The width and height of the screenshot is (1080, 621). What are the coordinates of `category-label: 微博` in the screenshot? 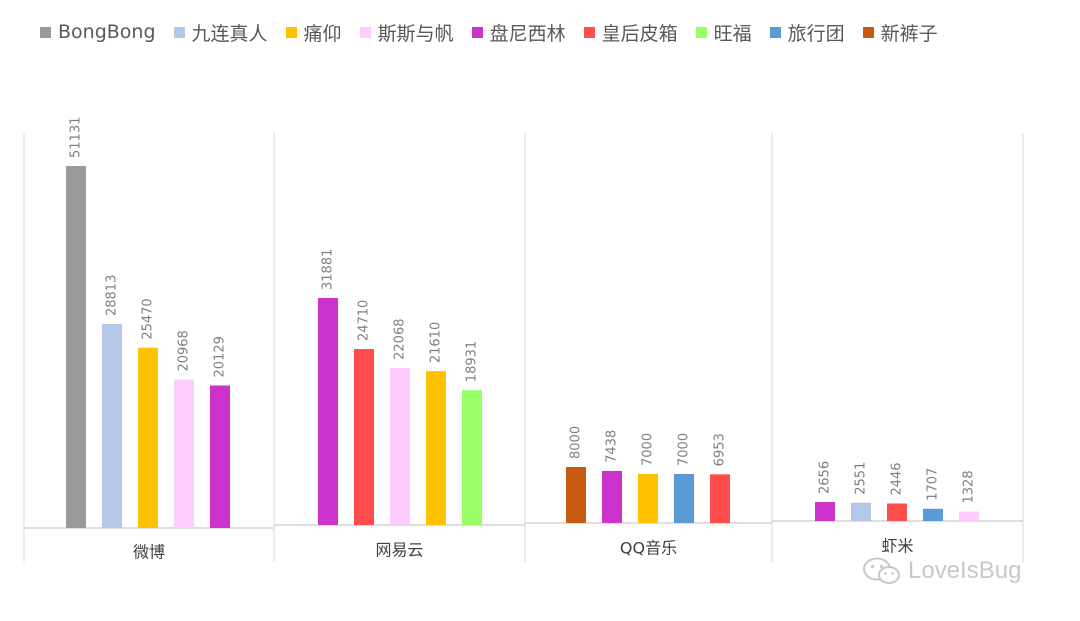 It's located at (149, 552).